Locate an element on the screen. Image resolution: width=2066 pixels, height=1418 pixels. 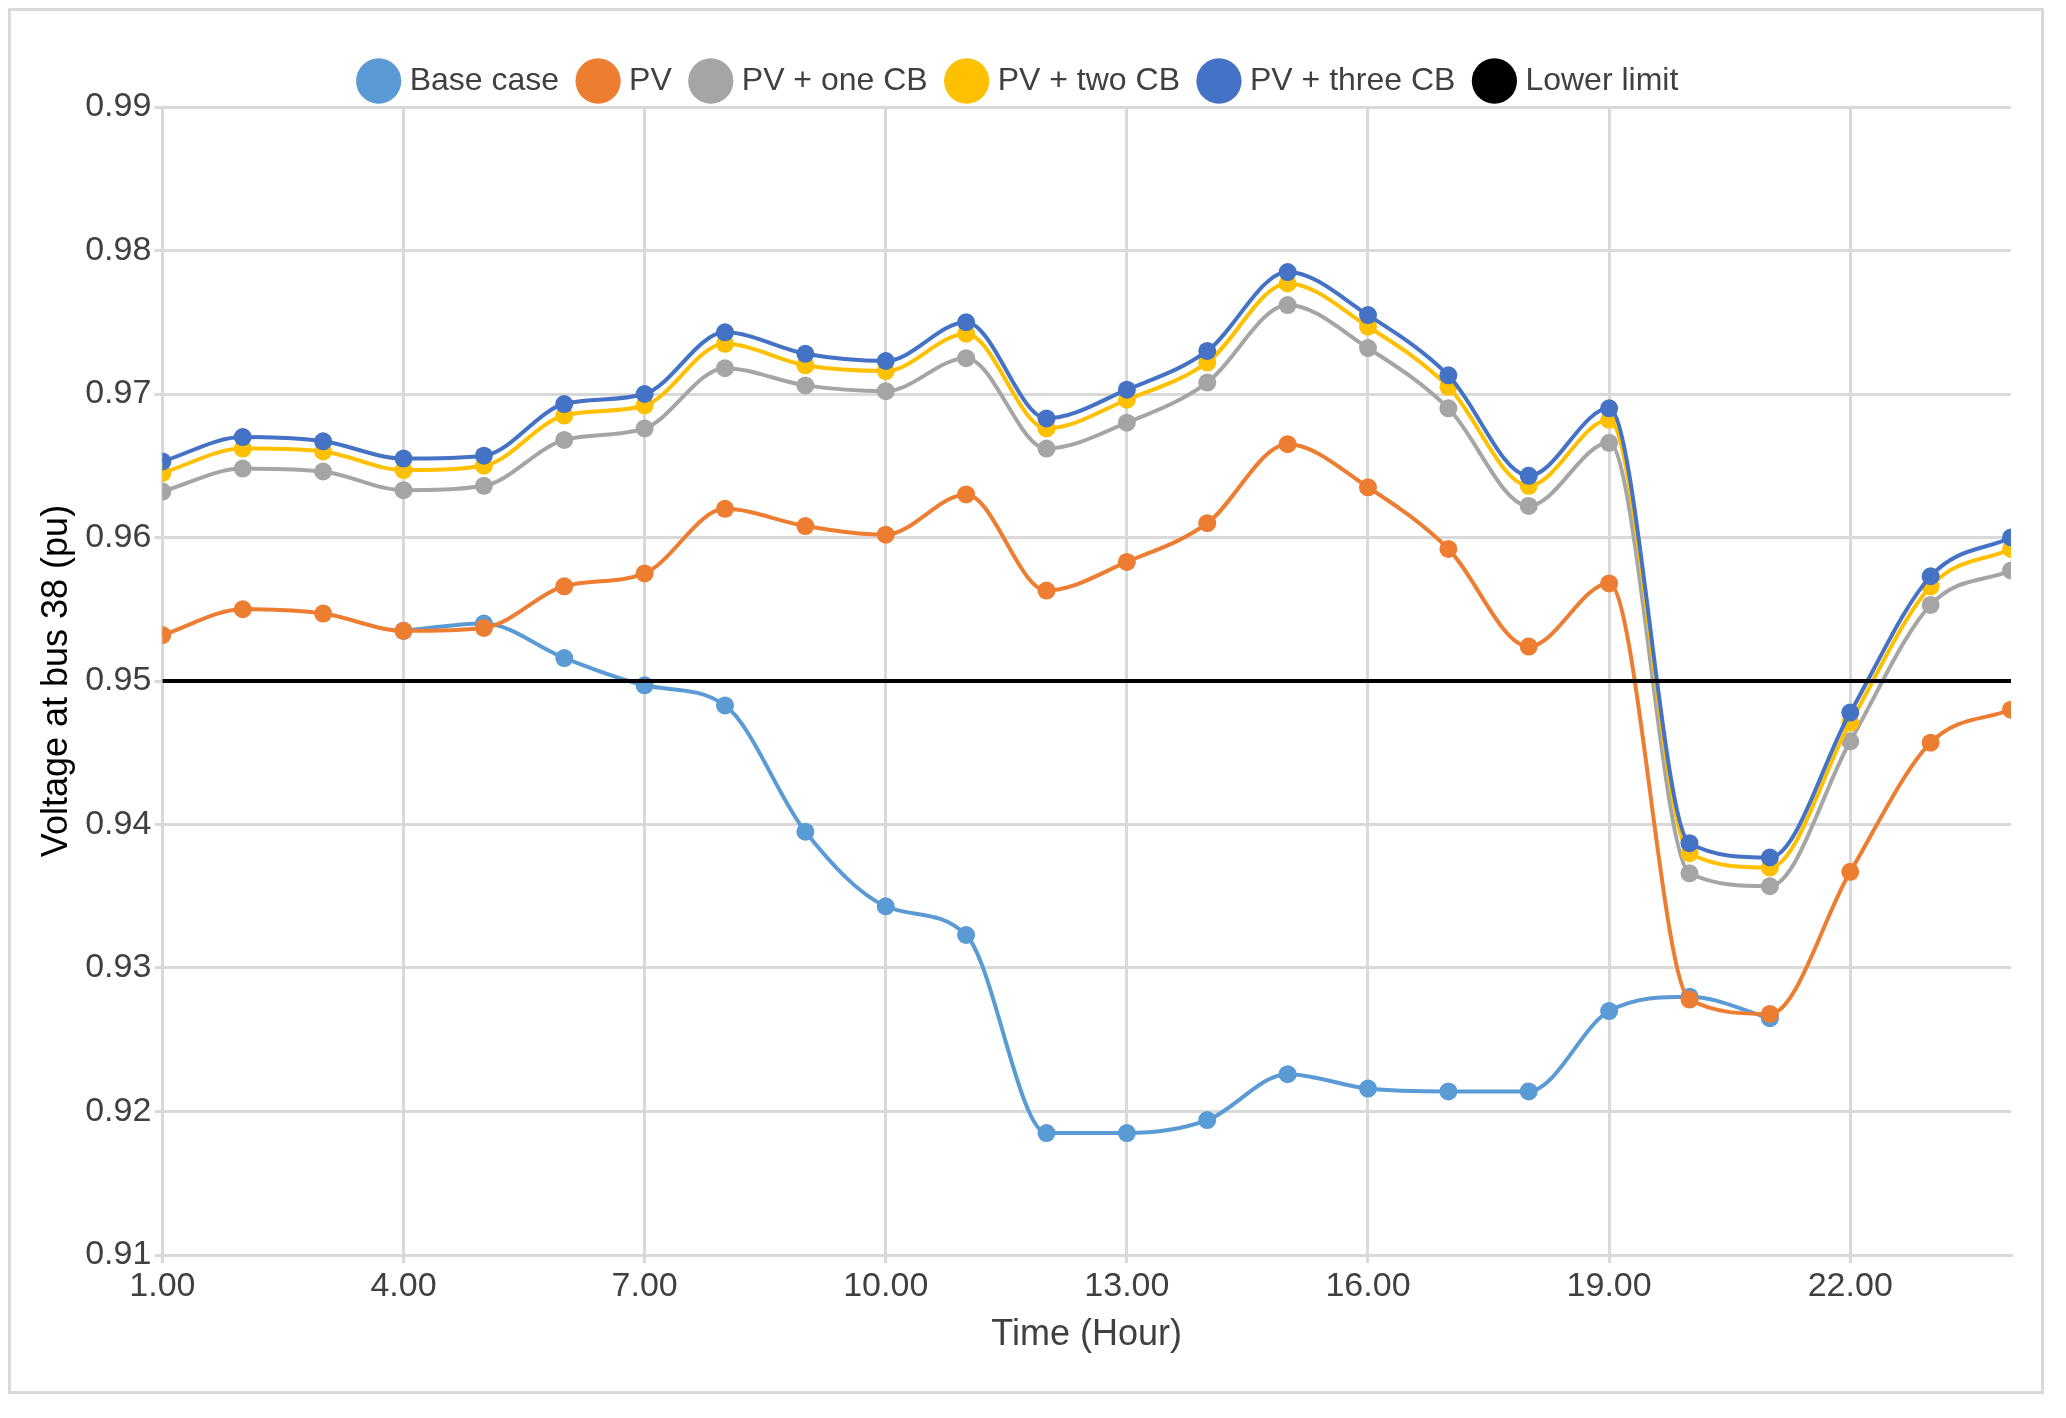
legend-label: PV + one CB is located at coordinates (834, 78).